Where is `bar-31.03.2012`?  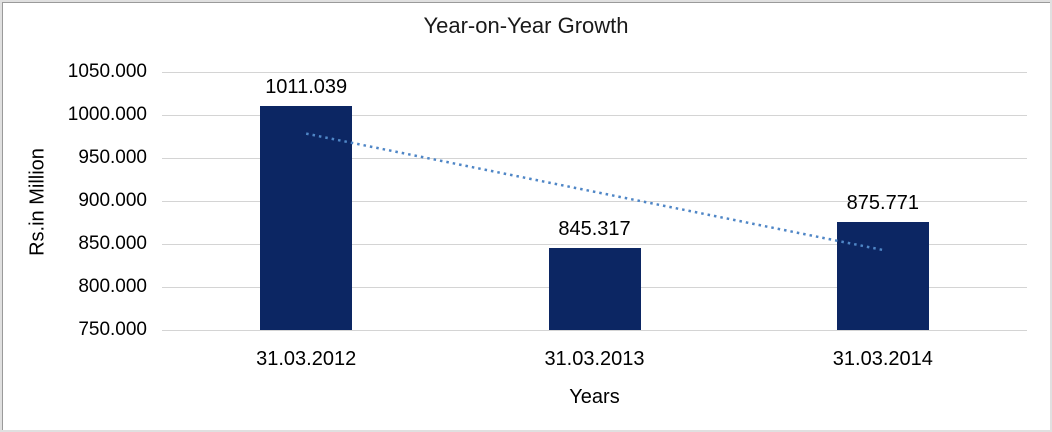 bar-31.03.2012 is located at coordinates (306, 217).